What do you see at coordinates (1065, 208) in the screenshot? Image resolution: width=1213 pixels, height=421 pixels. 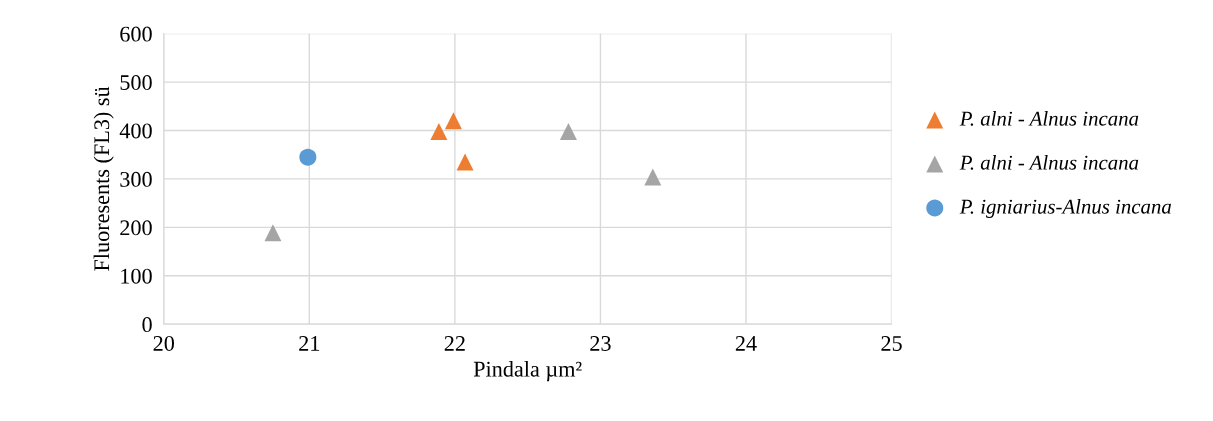 I see `legend-label: P. igniarius-Alnus incana` at bounding box center [1065, 208].